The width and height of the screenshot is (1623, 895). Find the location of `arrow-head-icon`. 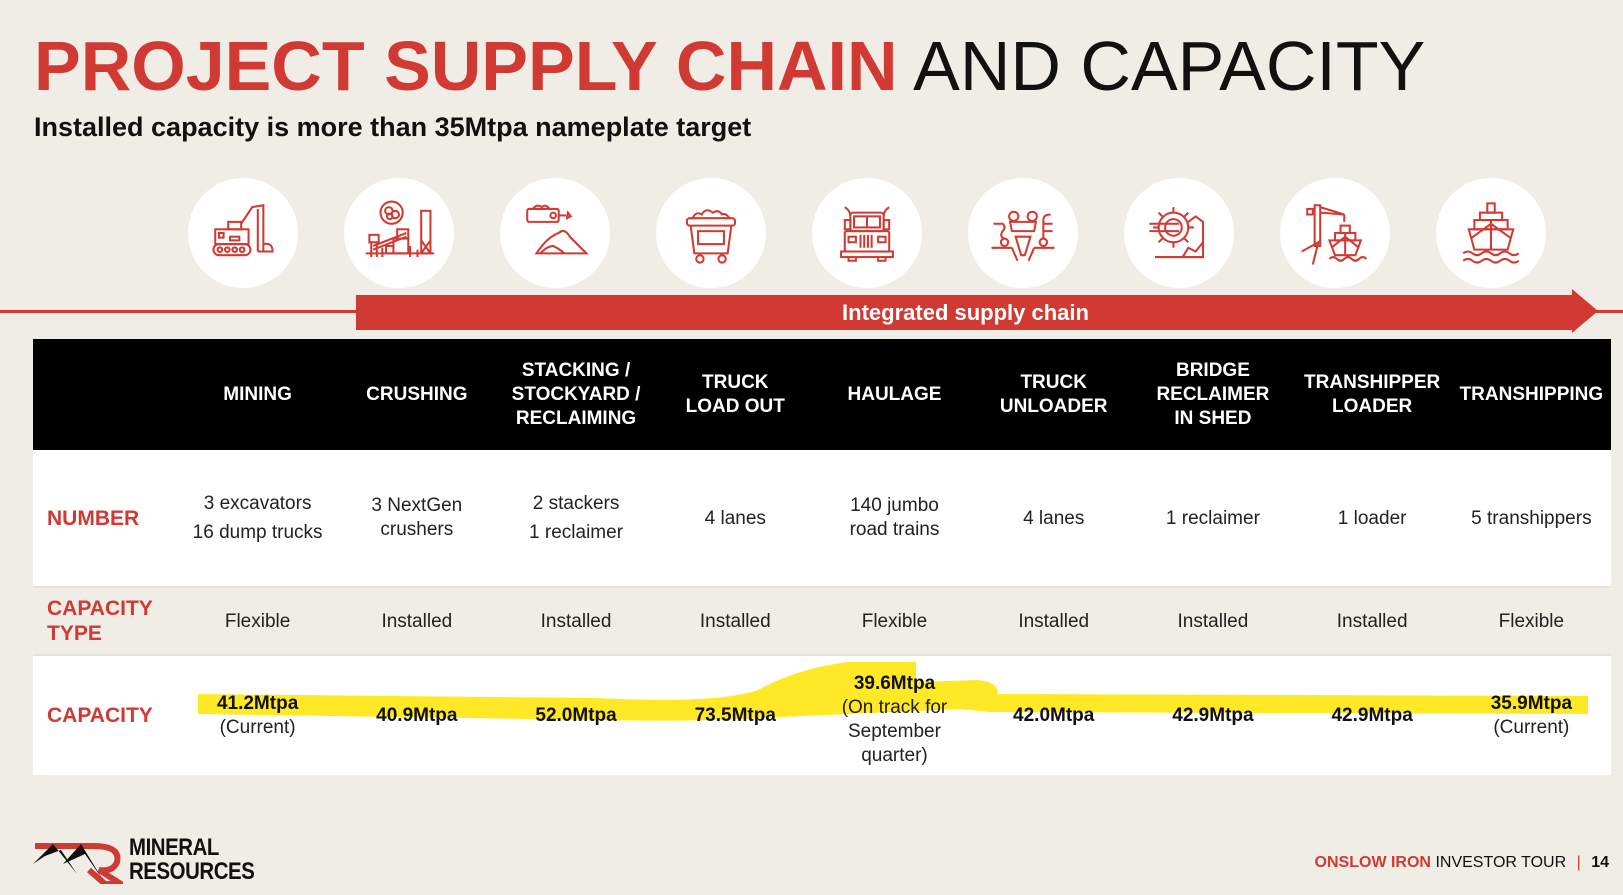

arrow-head-icon is located at coordinates (1585, 311).